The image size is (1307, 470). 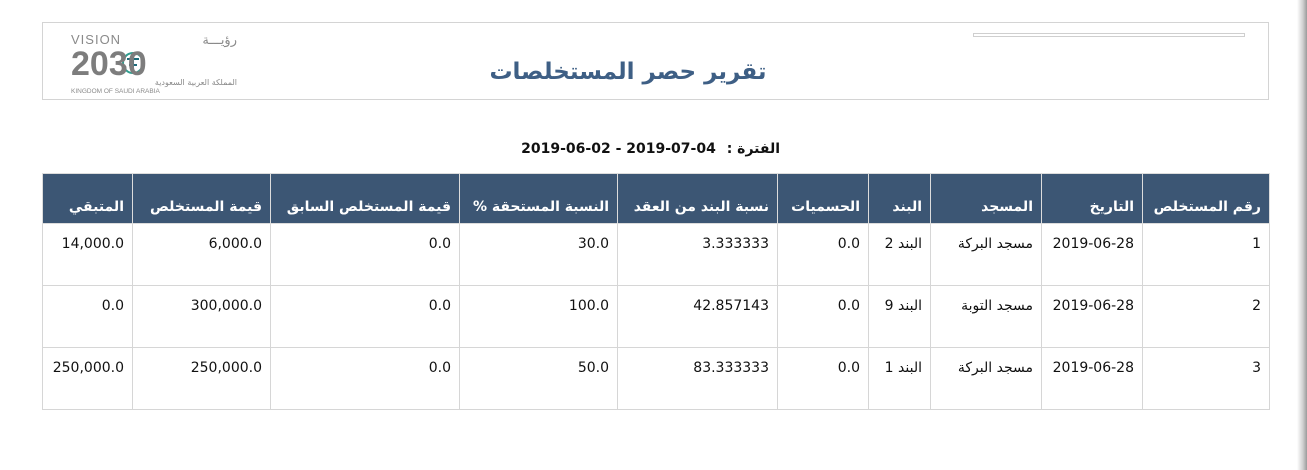 What do you see at coordinates (697, 198) in the screenshot?
I see `col-item-contract-ratio: نسبة البند من العقد` at bounding box center [697, 198].